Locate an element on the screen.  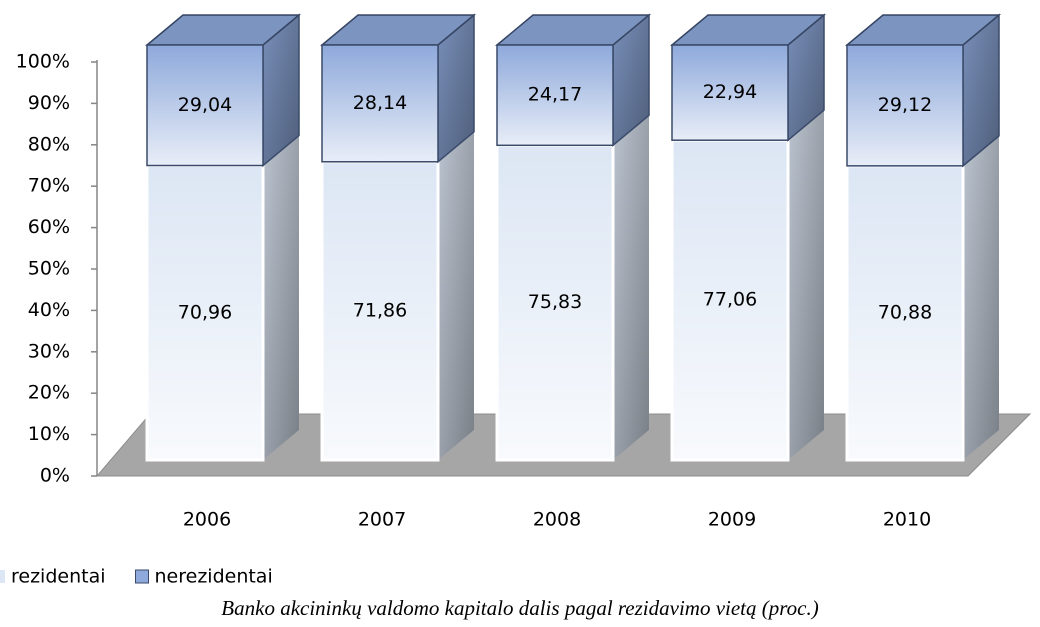
value-label: 70,96 is located at coordinates (205, 312).